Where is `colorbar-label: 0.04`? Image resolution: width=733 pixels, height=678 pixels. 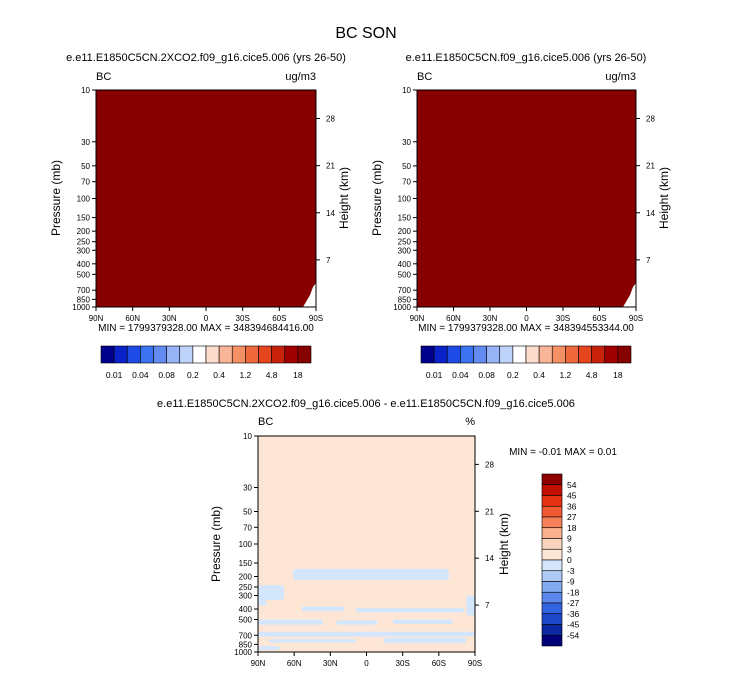 colorbar-label: 0.04 is located at coordinates (140, 375).